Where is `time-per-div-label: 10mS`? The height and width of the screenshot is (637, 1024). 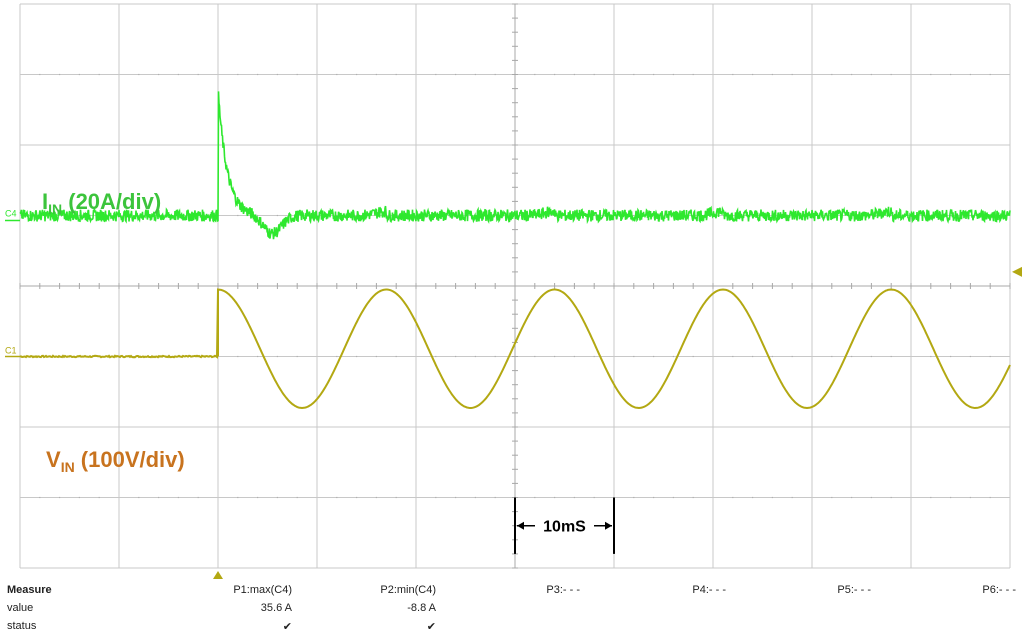
time-per-div-label: 10mS is located at coordinates (564, 527).